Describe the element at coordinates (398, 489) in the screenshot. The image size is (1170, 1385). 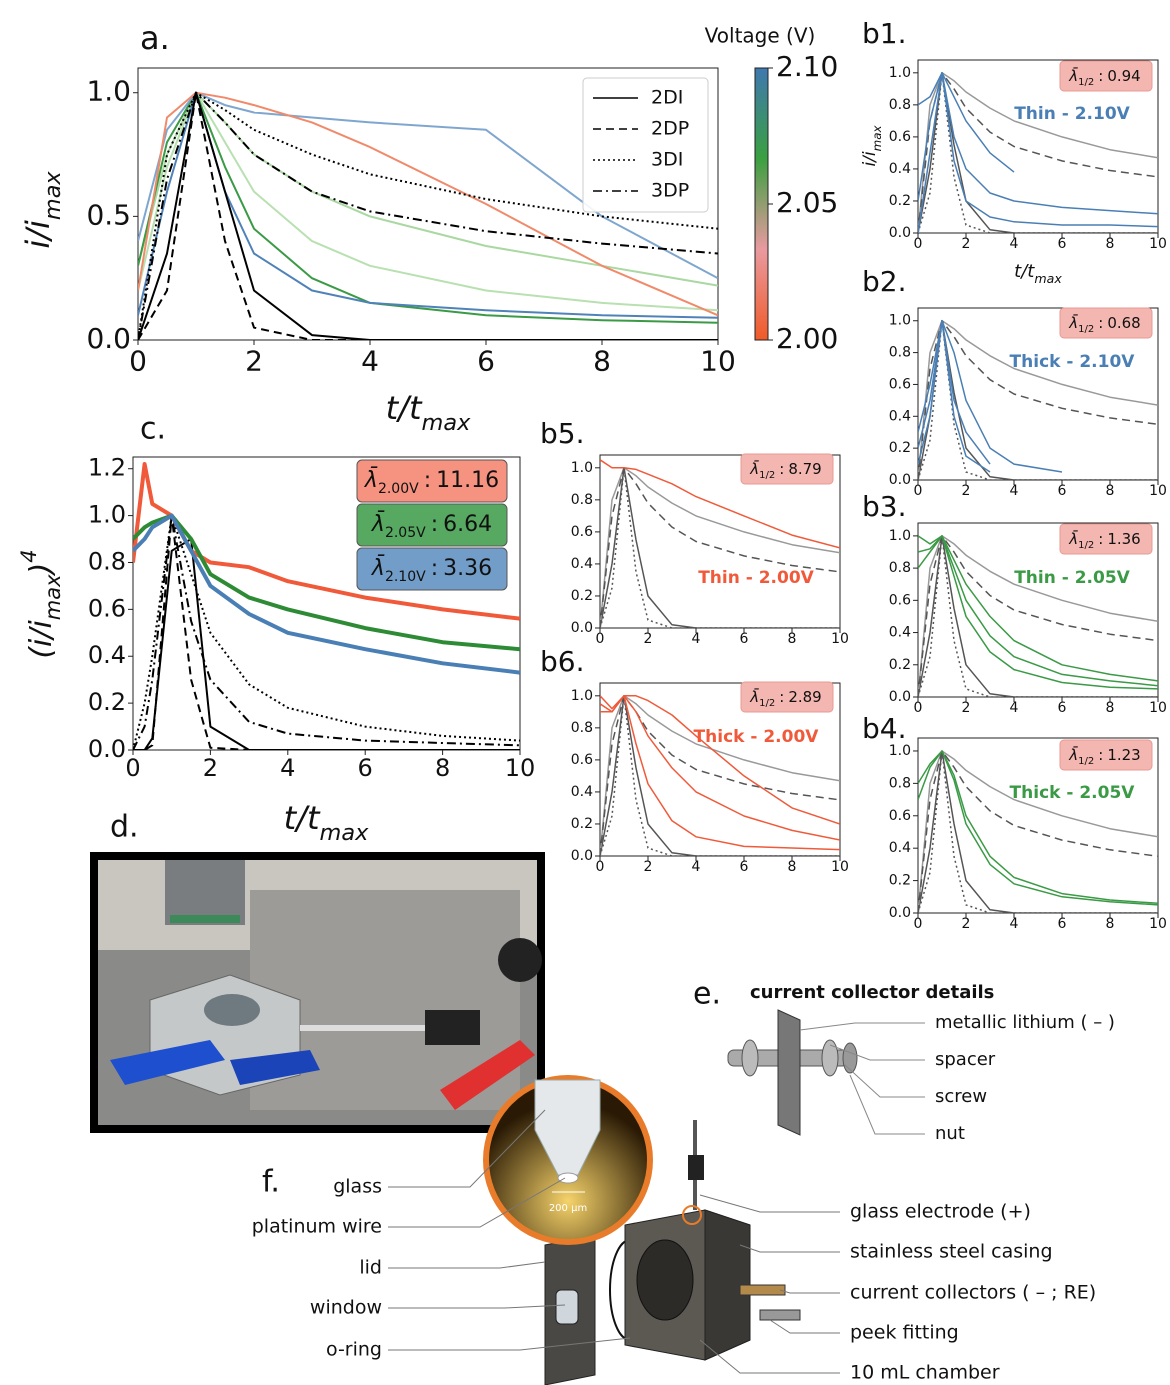
I see `stat-sub: 2.00V` at that location.